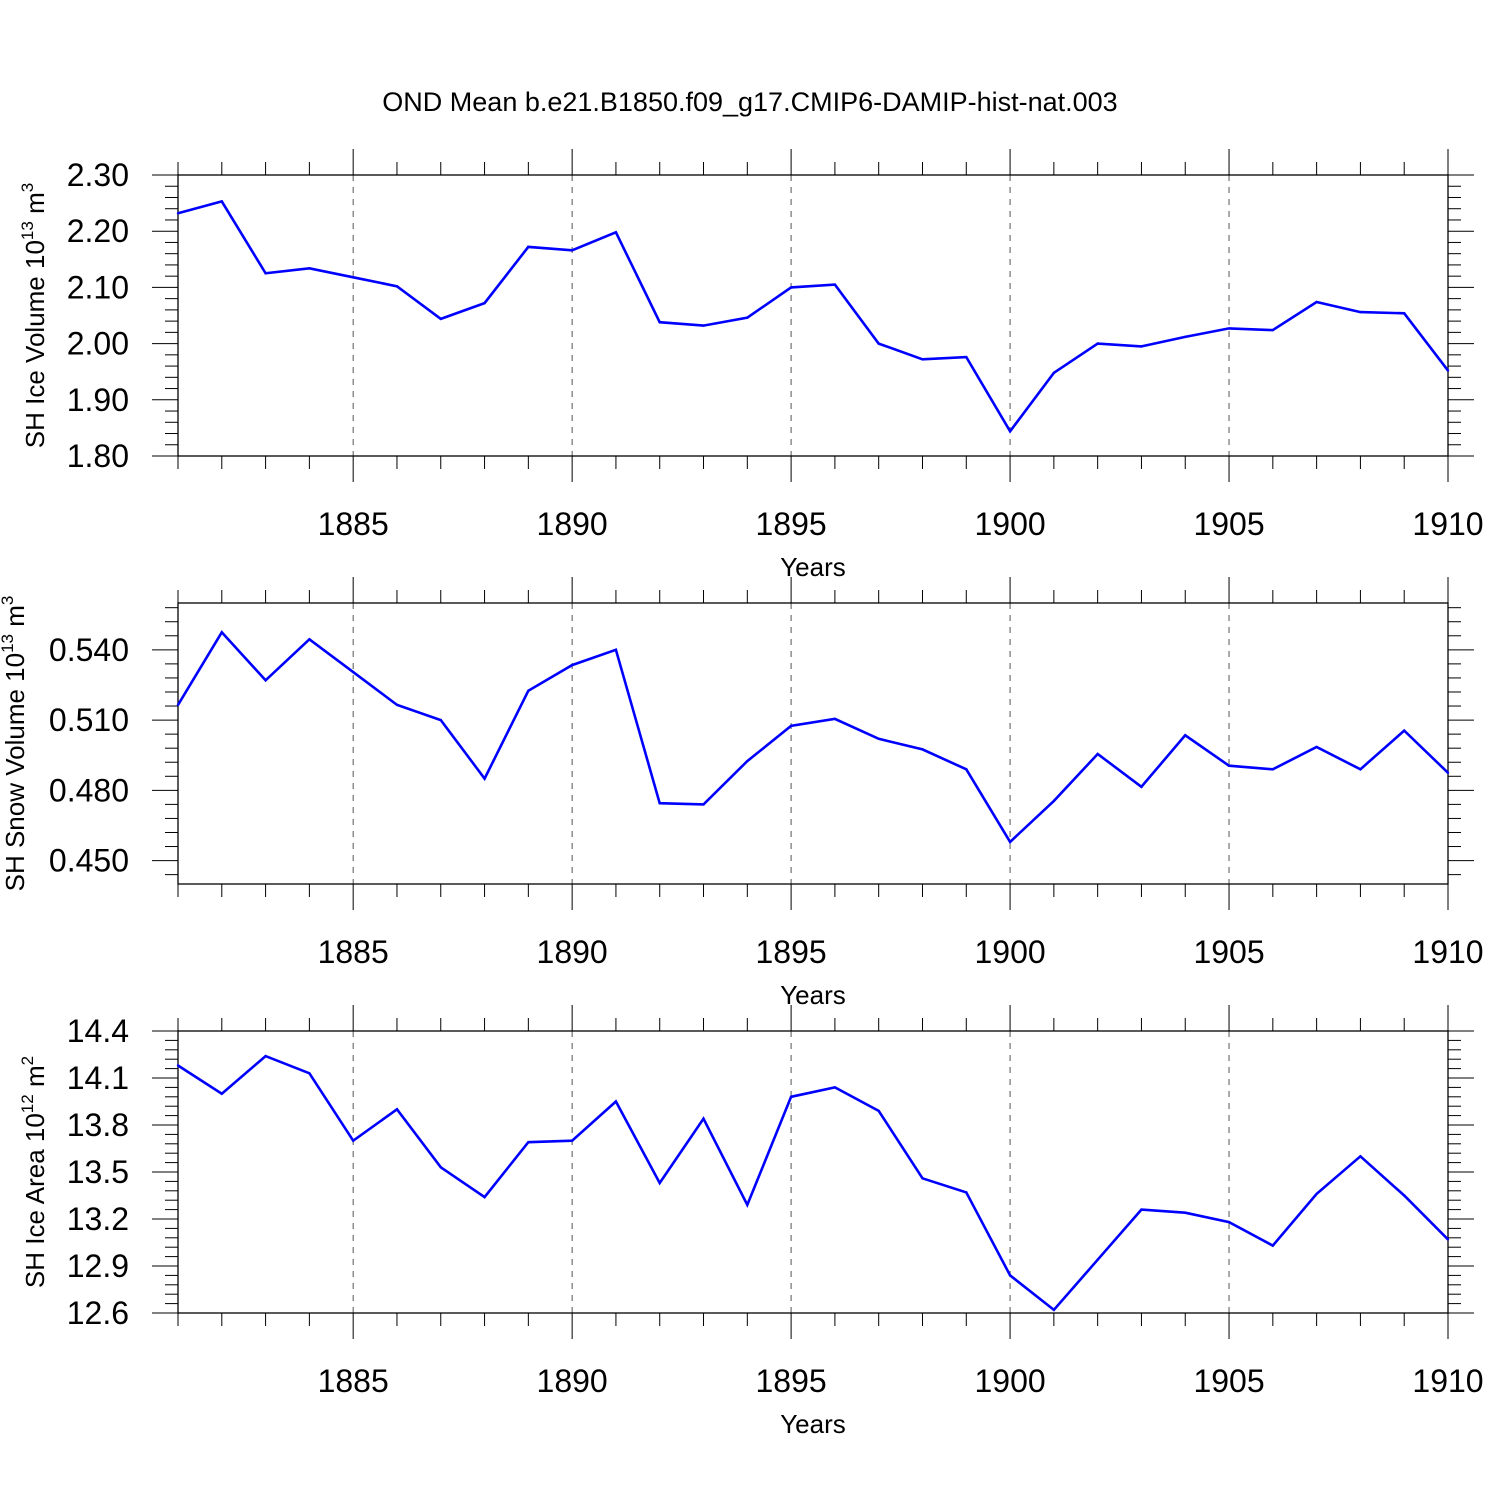 The width and height of the screenshot is (1500, 1500). Describe the element at coordinates (98, 1266) in the screenshot. I see `y-tick-label: 12.9` at that location.